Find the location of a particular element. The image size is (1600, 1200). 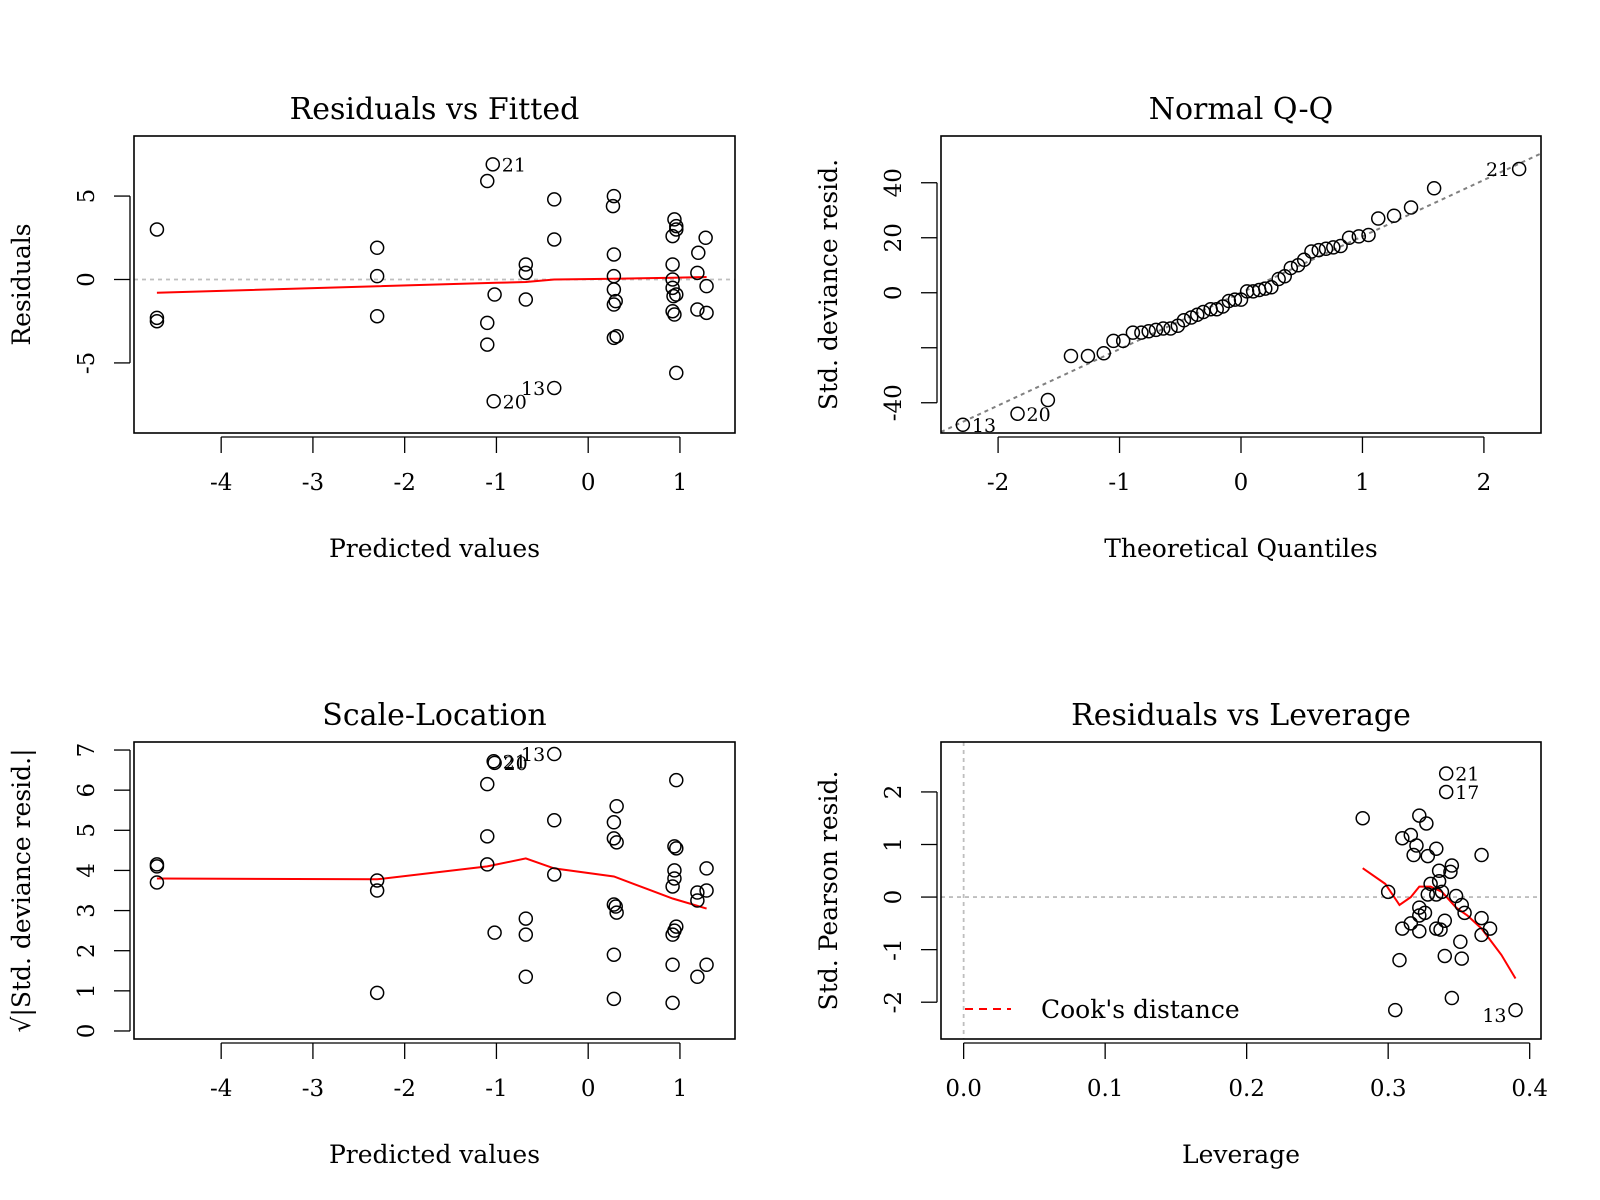

smooth-line is located at coordinates (431, 285).